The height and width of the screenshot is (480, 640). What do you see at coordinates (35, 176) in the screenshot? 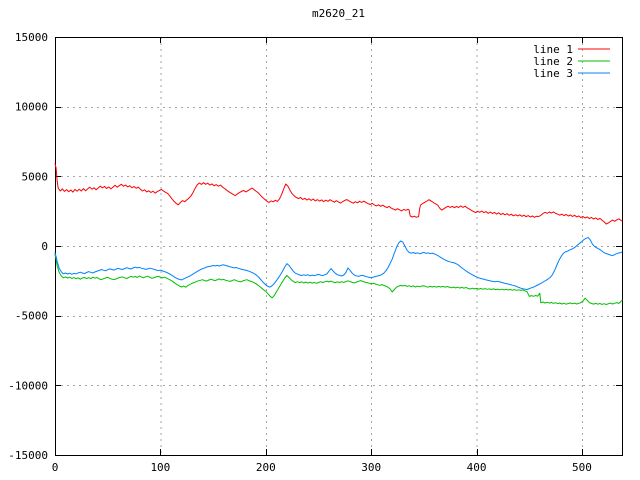
I see `y-tick-label: 5000` at bounding box center [35, 176].